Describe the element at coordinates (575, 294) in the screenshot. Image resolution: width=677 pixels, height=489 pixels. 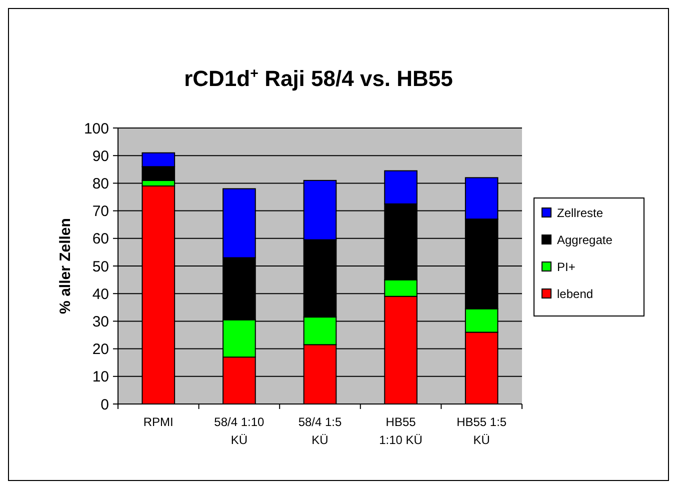
I see `legend-label: lebend` at that location.